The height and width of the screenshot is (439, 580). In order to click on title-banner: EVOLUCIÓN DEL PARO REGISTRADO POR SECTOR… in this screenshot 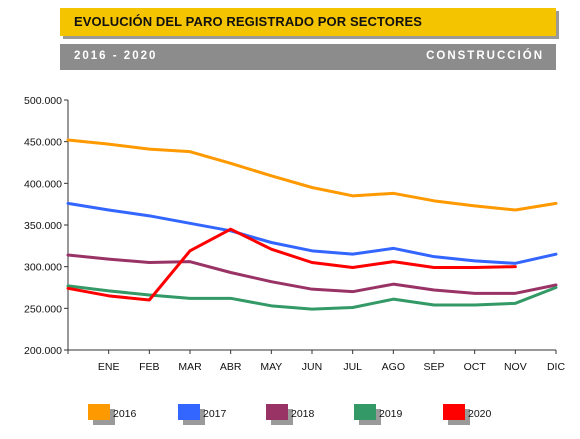, I will do `click(308, 22)`.